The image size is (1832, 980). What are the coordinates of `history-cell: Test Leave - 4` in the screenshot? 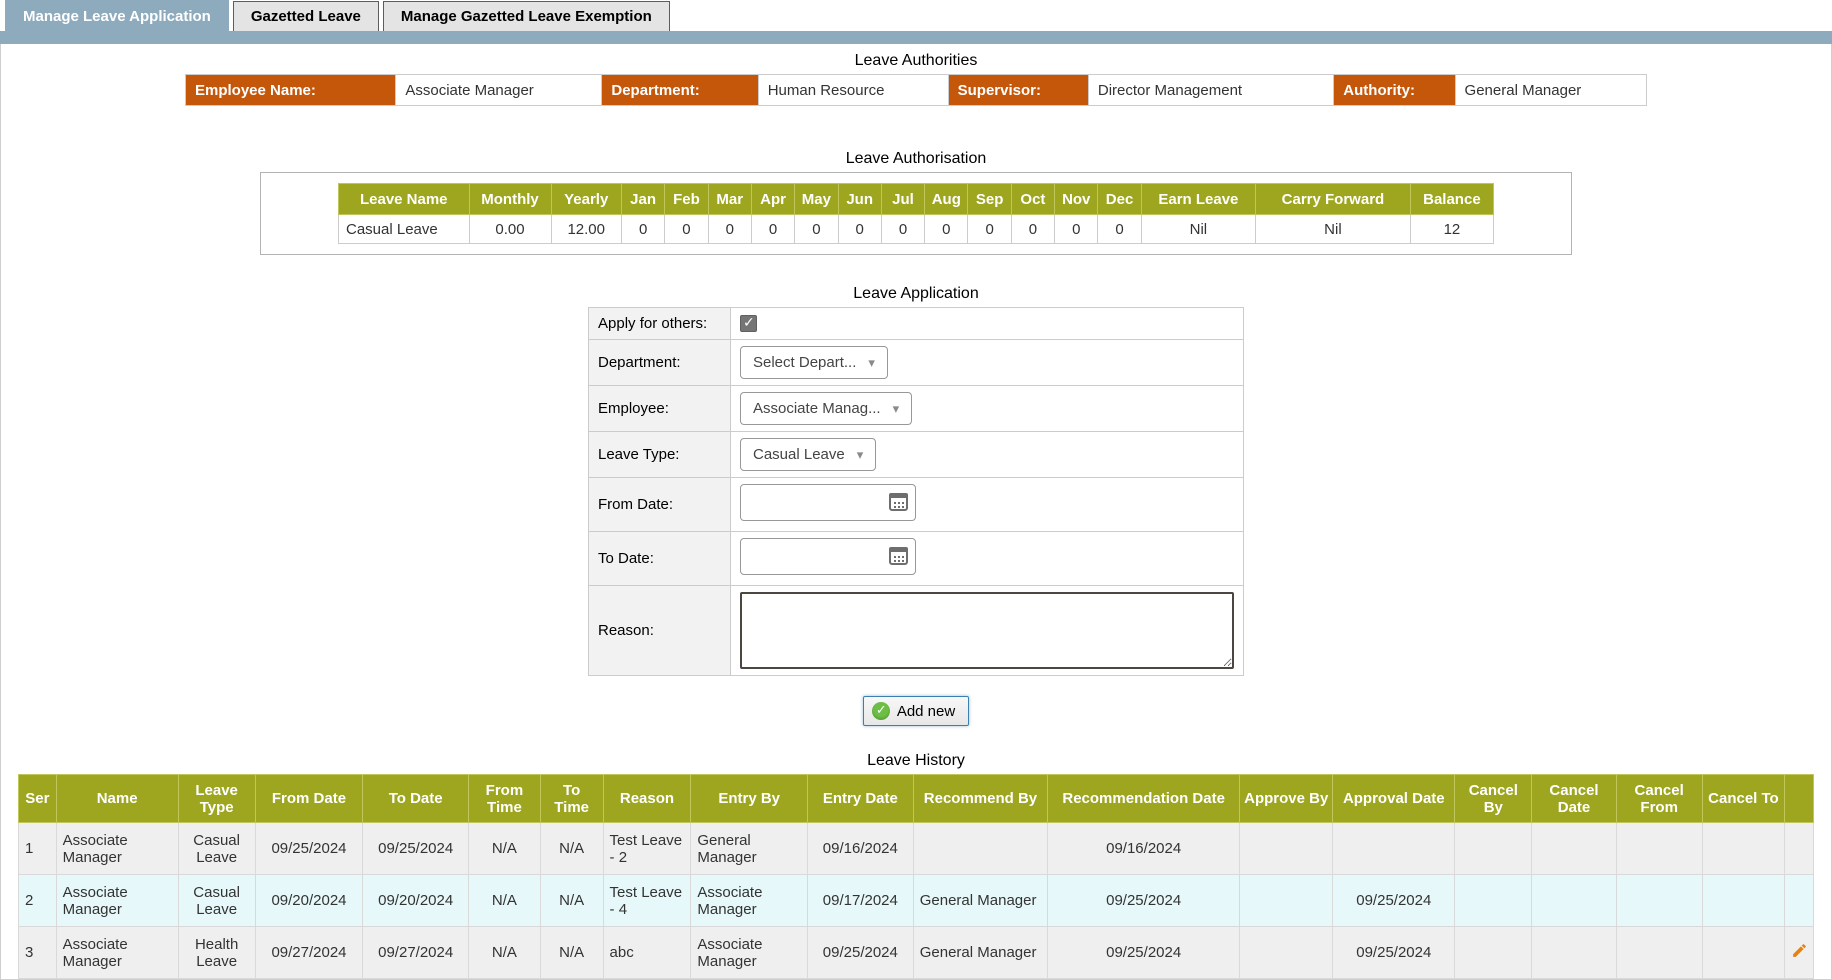 It's located at (647, 900).